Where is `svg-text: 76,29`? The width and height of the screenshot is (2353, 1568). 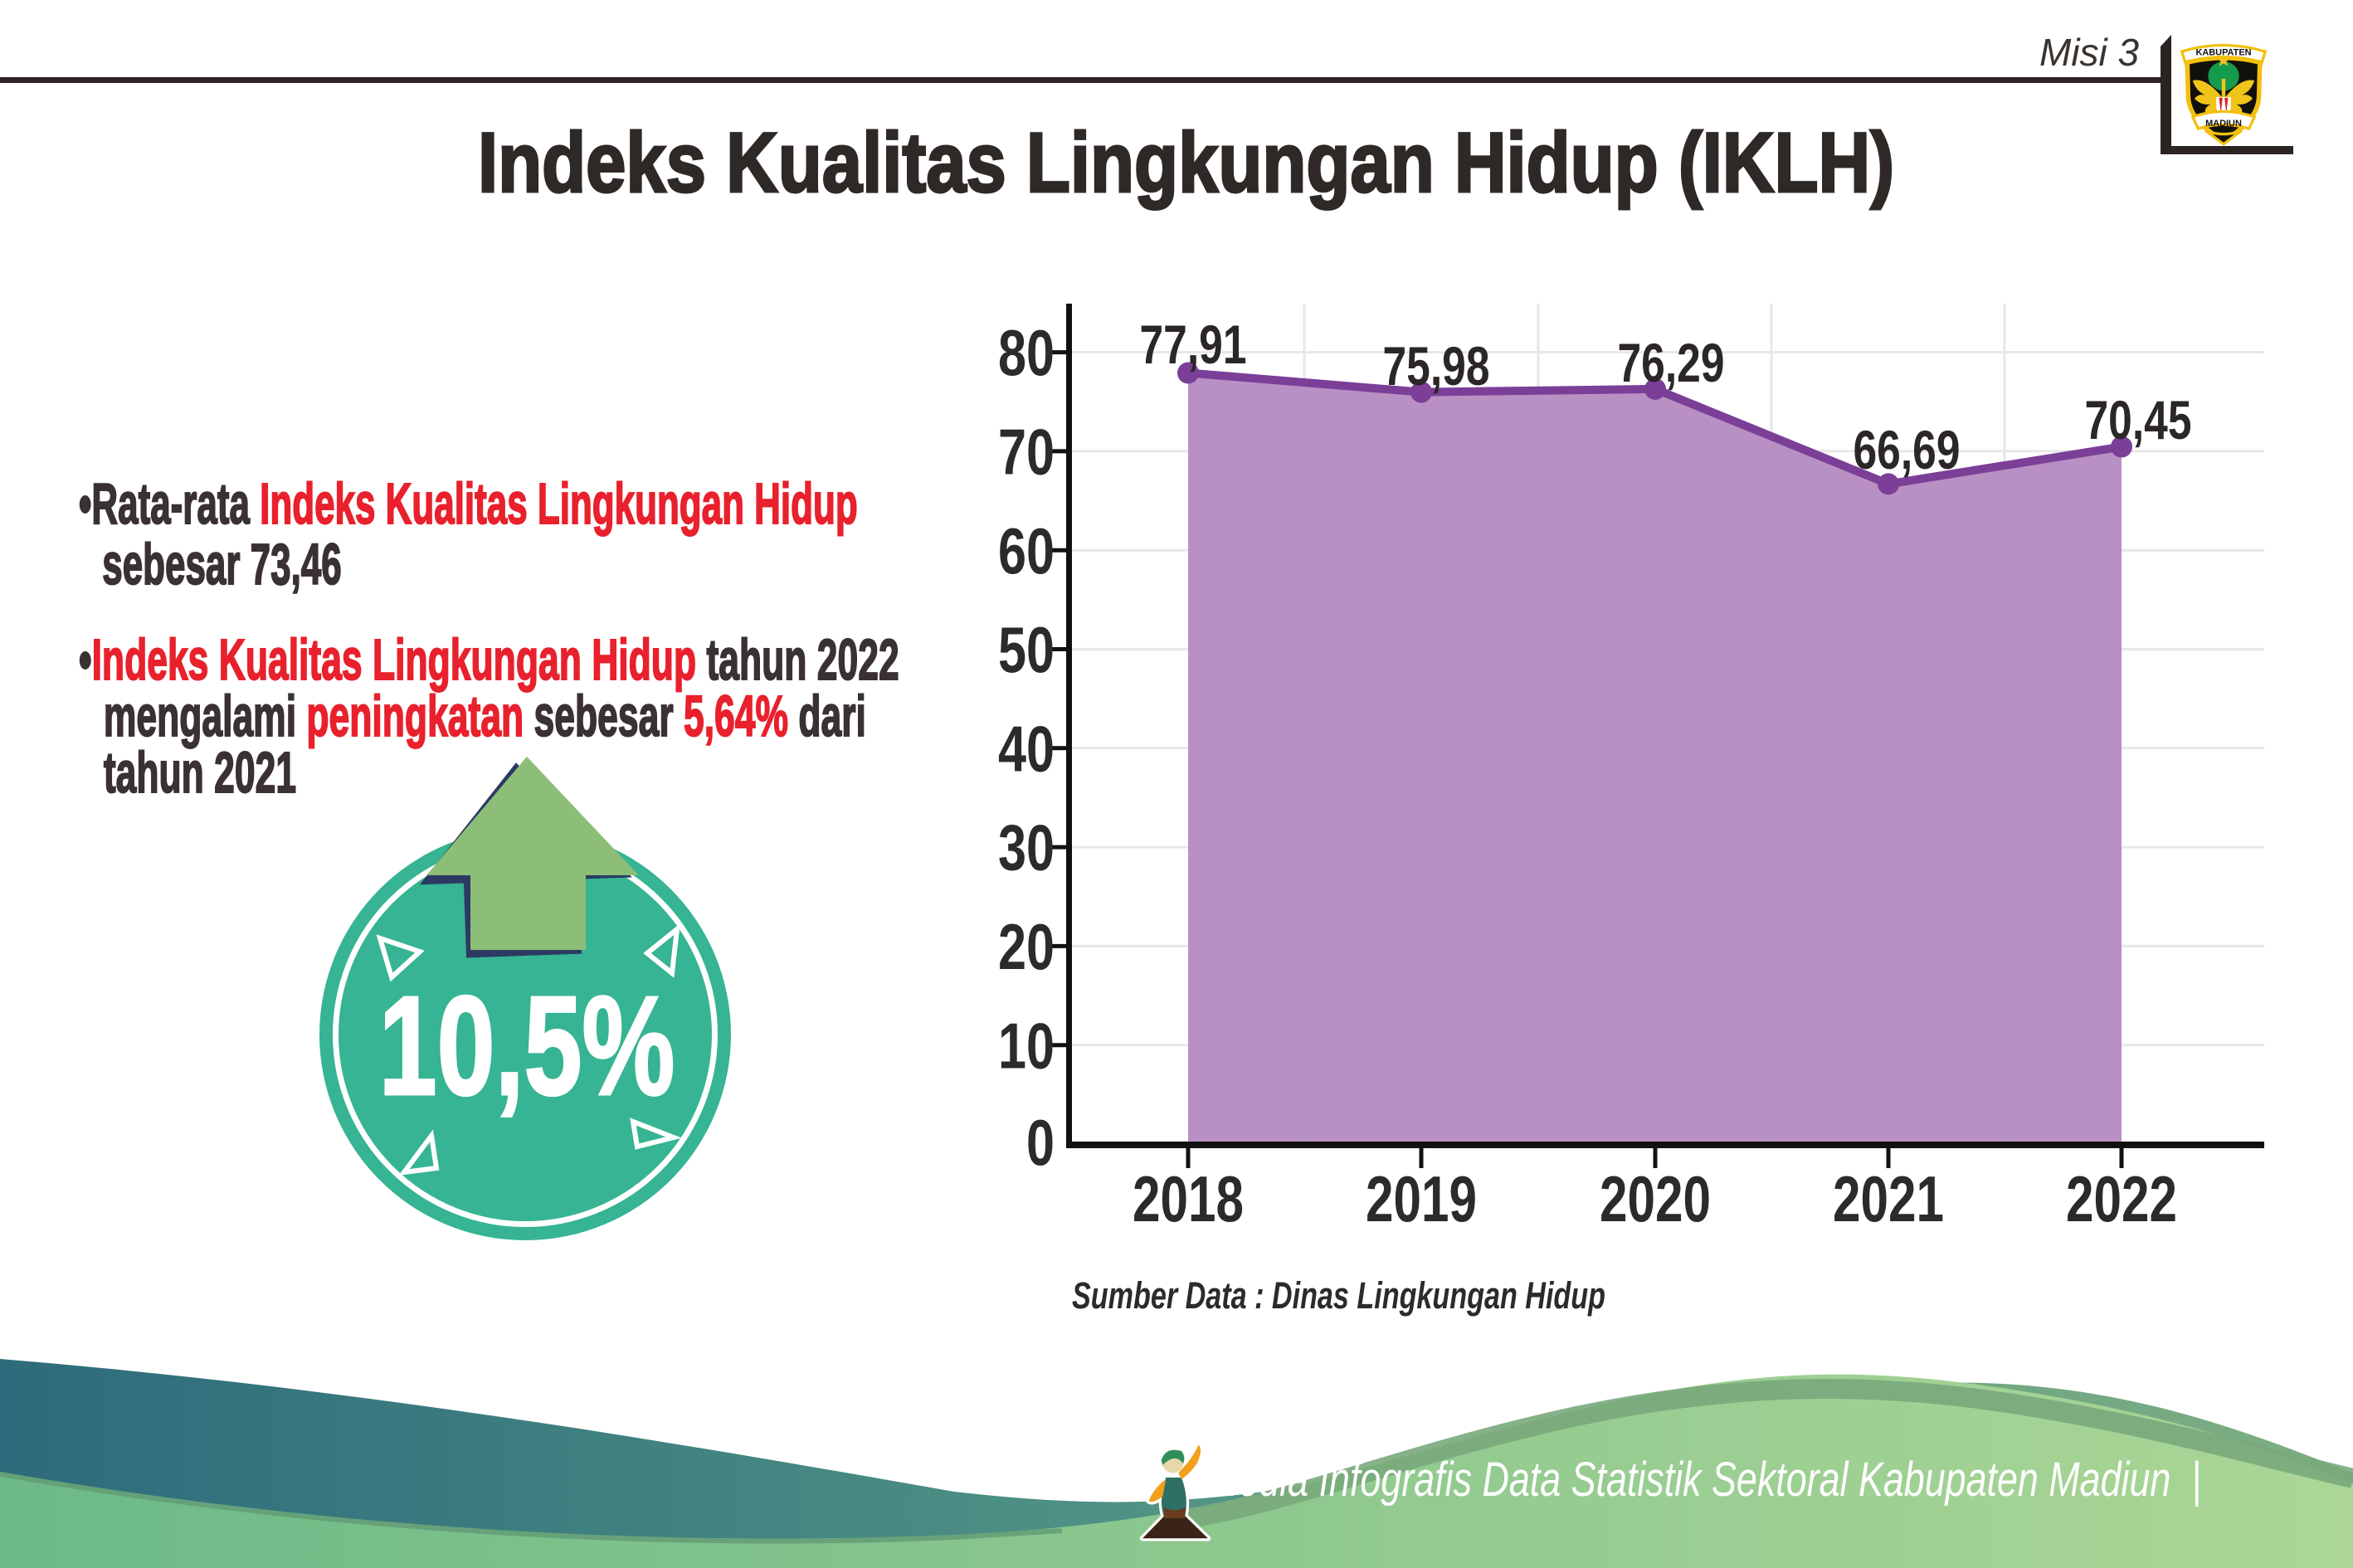
svg-text: 76,29 is located at coordinates (1671, 362).